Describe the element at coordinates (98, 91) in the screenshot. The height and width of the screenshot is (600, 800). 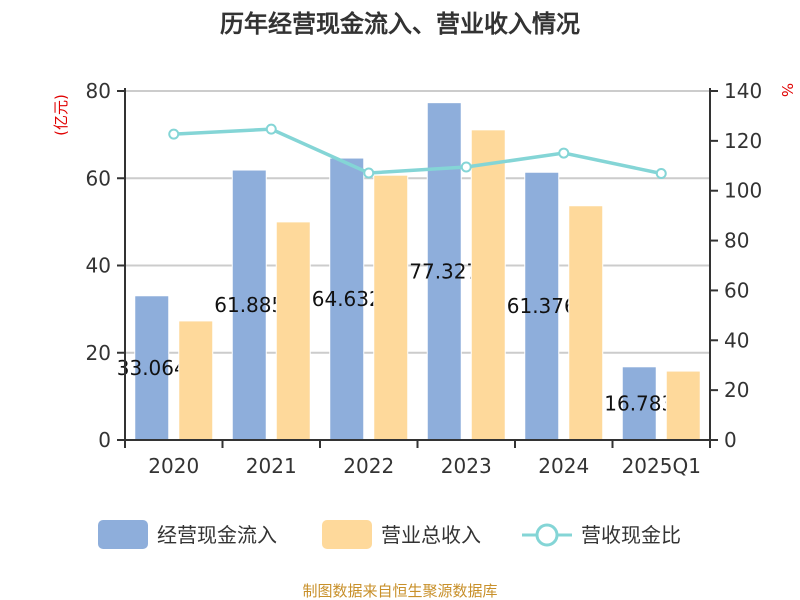
I see `left-axis-tick-label: 80` at that location.